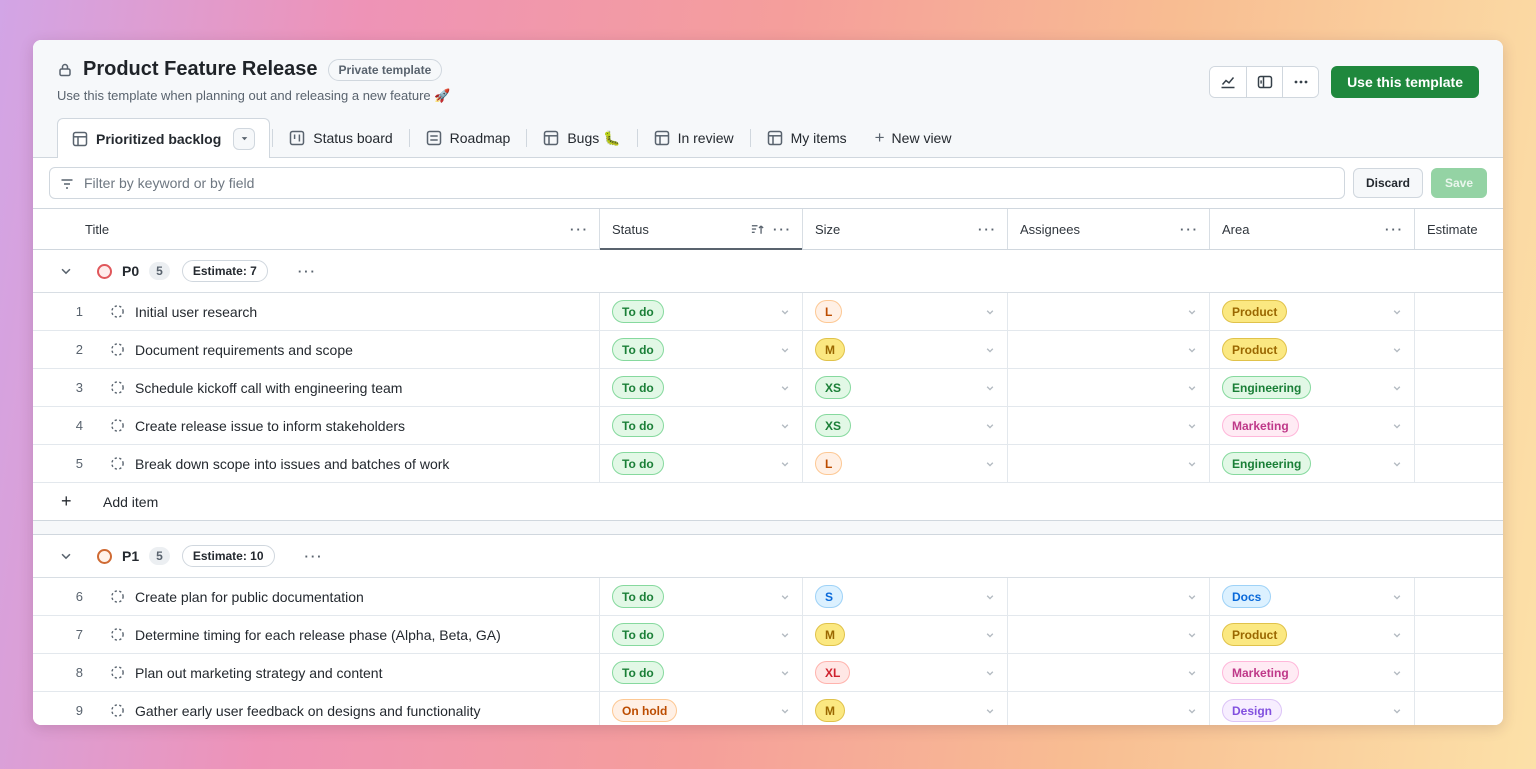 This screenshot has height=769, width=1536. I want to click on view-icon, so click(662, 138).